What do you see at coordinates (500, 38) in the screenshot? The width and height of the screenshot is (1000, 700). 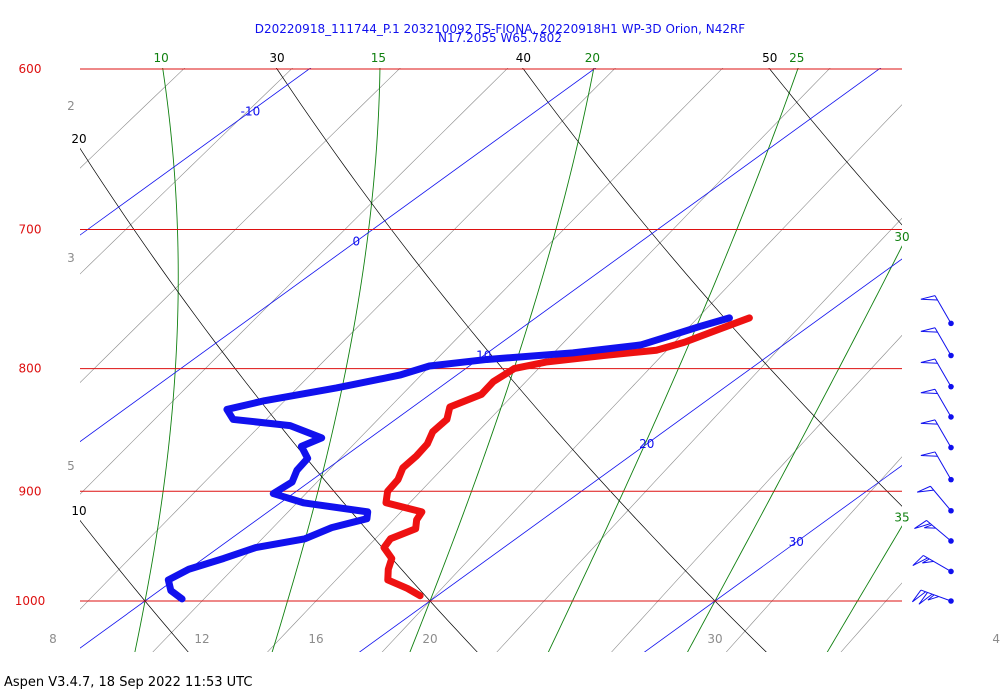 I see `chart-subtitle: N17.2055 W65.7802` at bounding box center [500, 38].